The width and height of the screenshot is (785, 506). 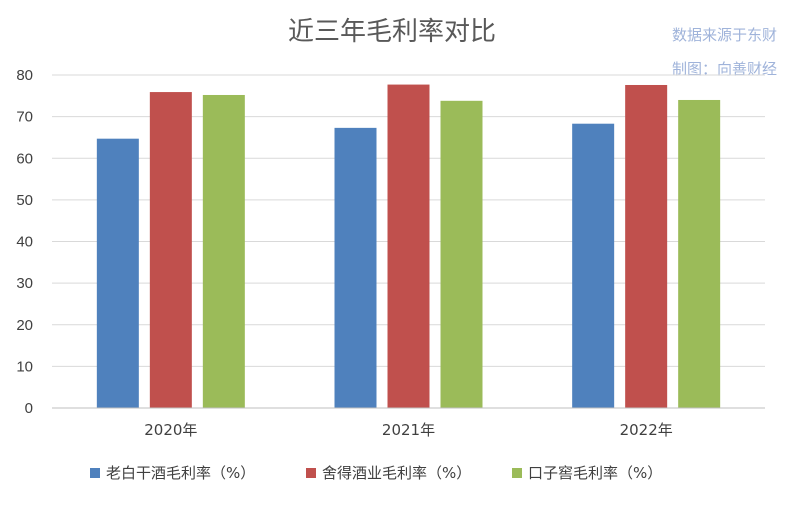 What do you see at coordinates (24, 117) in the screenshot?
I see `y-tick-label: 70` at bounding box center [24, 117].